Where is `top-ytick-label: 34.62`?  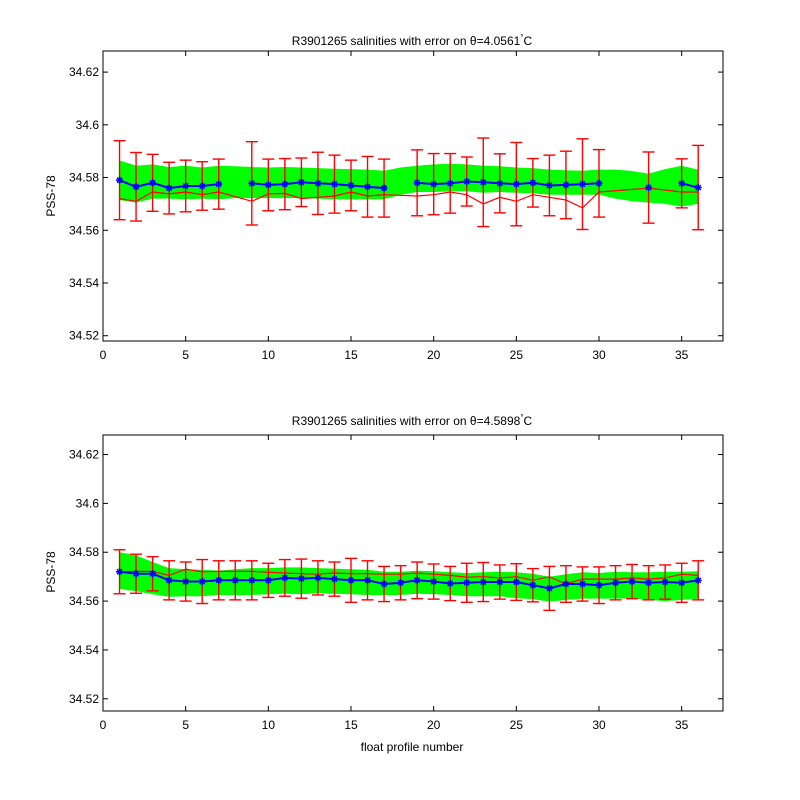
top-ytick-label: 34.62 is located at coordinates (84, 72).